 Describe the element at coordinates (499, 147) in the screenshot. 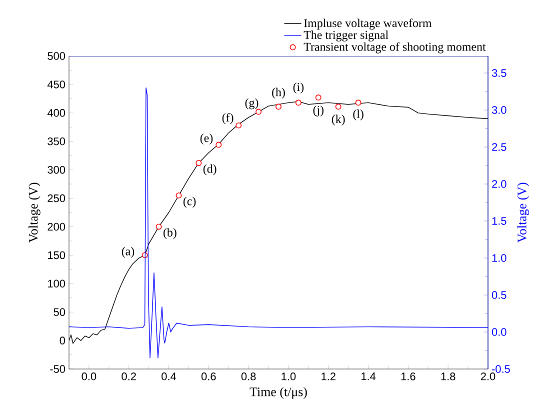

I see `y2-tick-label: 2.5` at that location.